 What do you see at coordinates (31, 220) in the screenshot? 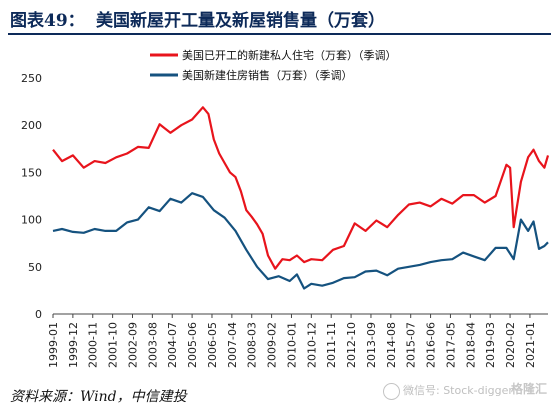
I see `y-tick-label-2: 100` at bounding box center [31, 220].